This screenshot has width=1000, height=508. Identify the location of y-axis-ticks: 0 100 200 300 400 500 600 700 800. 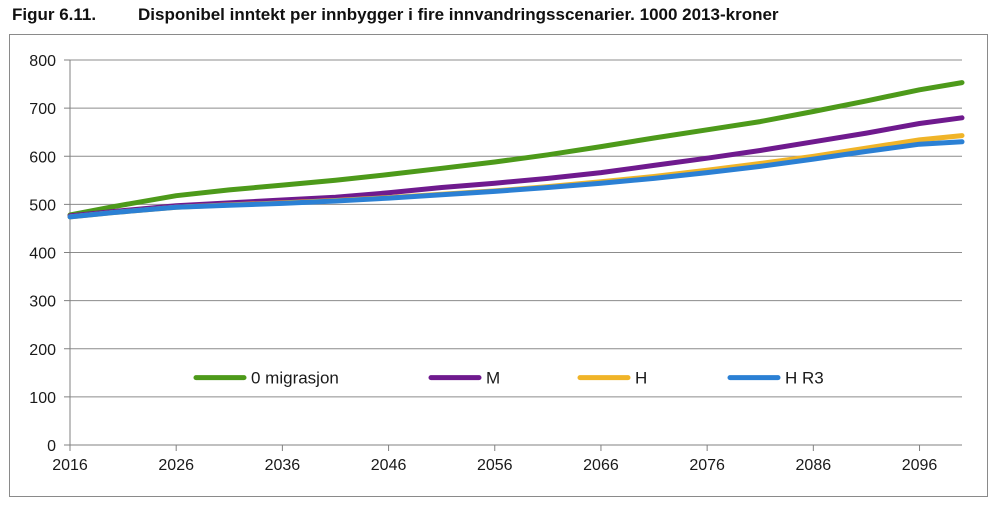
(42, 254).